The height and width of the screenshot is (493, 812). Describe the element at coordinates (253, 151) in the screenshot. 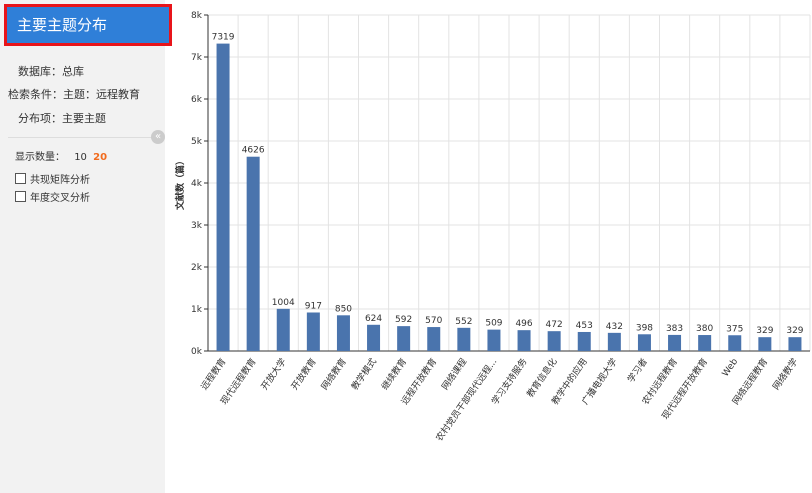

I see `value-label: 4626` at that location.